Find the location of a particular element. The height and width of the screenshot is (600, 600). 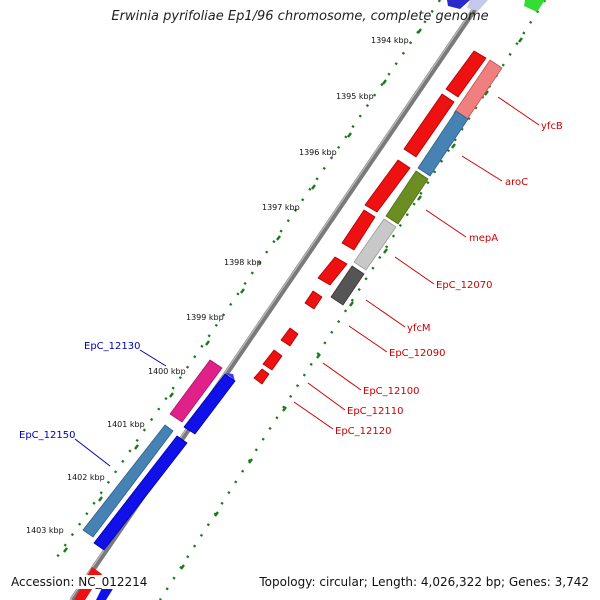

gene-feature-green-top is located at coordinates (534, 6).